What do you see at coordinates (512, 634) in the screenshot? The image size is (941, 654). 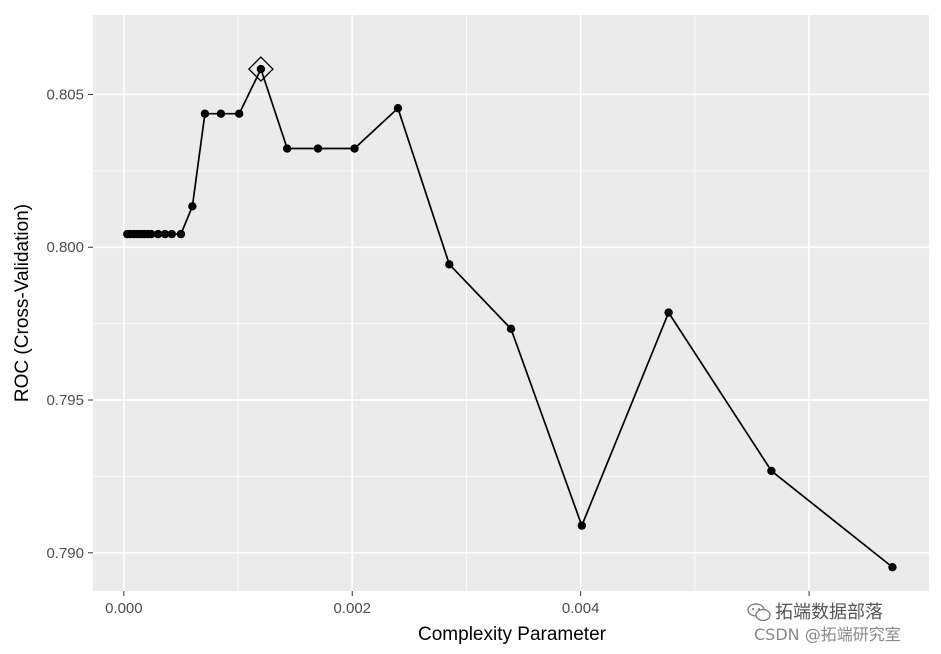 I see `x-axis-title: Complexity Parameter` at bounding box center [512, 634].